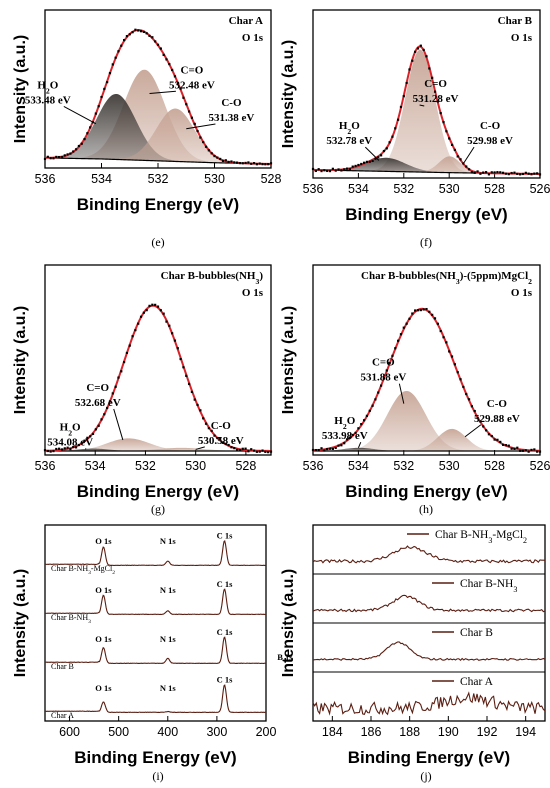 Image resolution: width=550 pixels, height=788 pixels. Describe the element at coordinates (158, 360) in the screenshot. I see `plot-frame` at that location.